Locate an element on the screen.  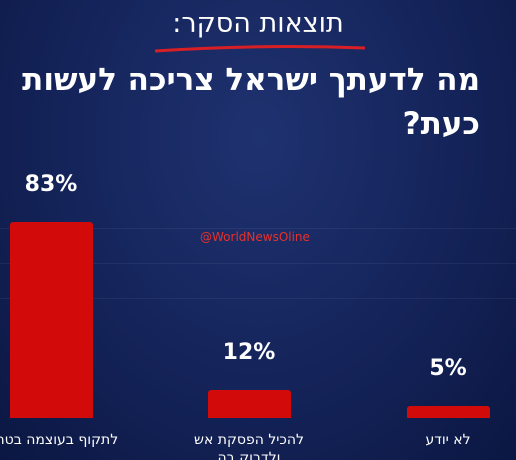
value-label: 5% is located at coordinates (448, 369).